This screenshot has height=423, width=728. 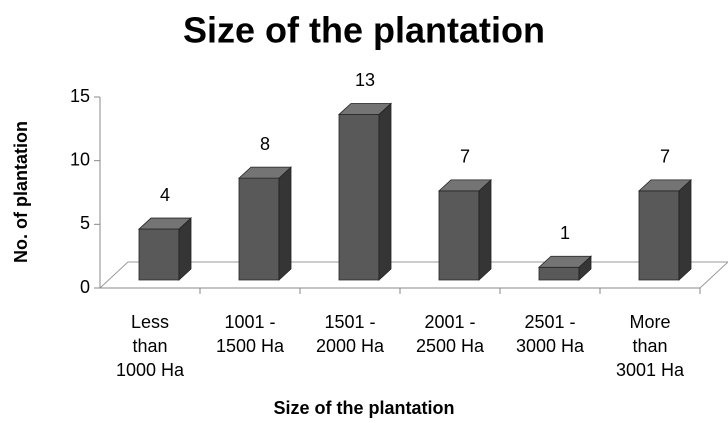 What do you see at coordinates (450, 334) in the screenshot?
I see `x-tick-label: 2001 - 2500 Ha` at bounding box center [450, 334].